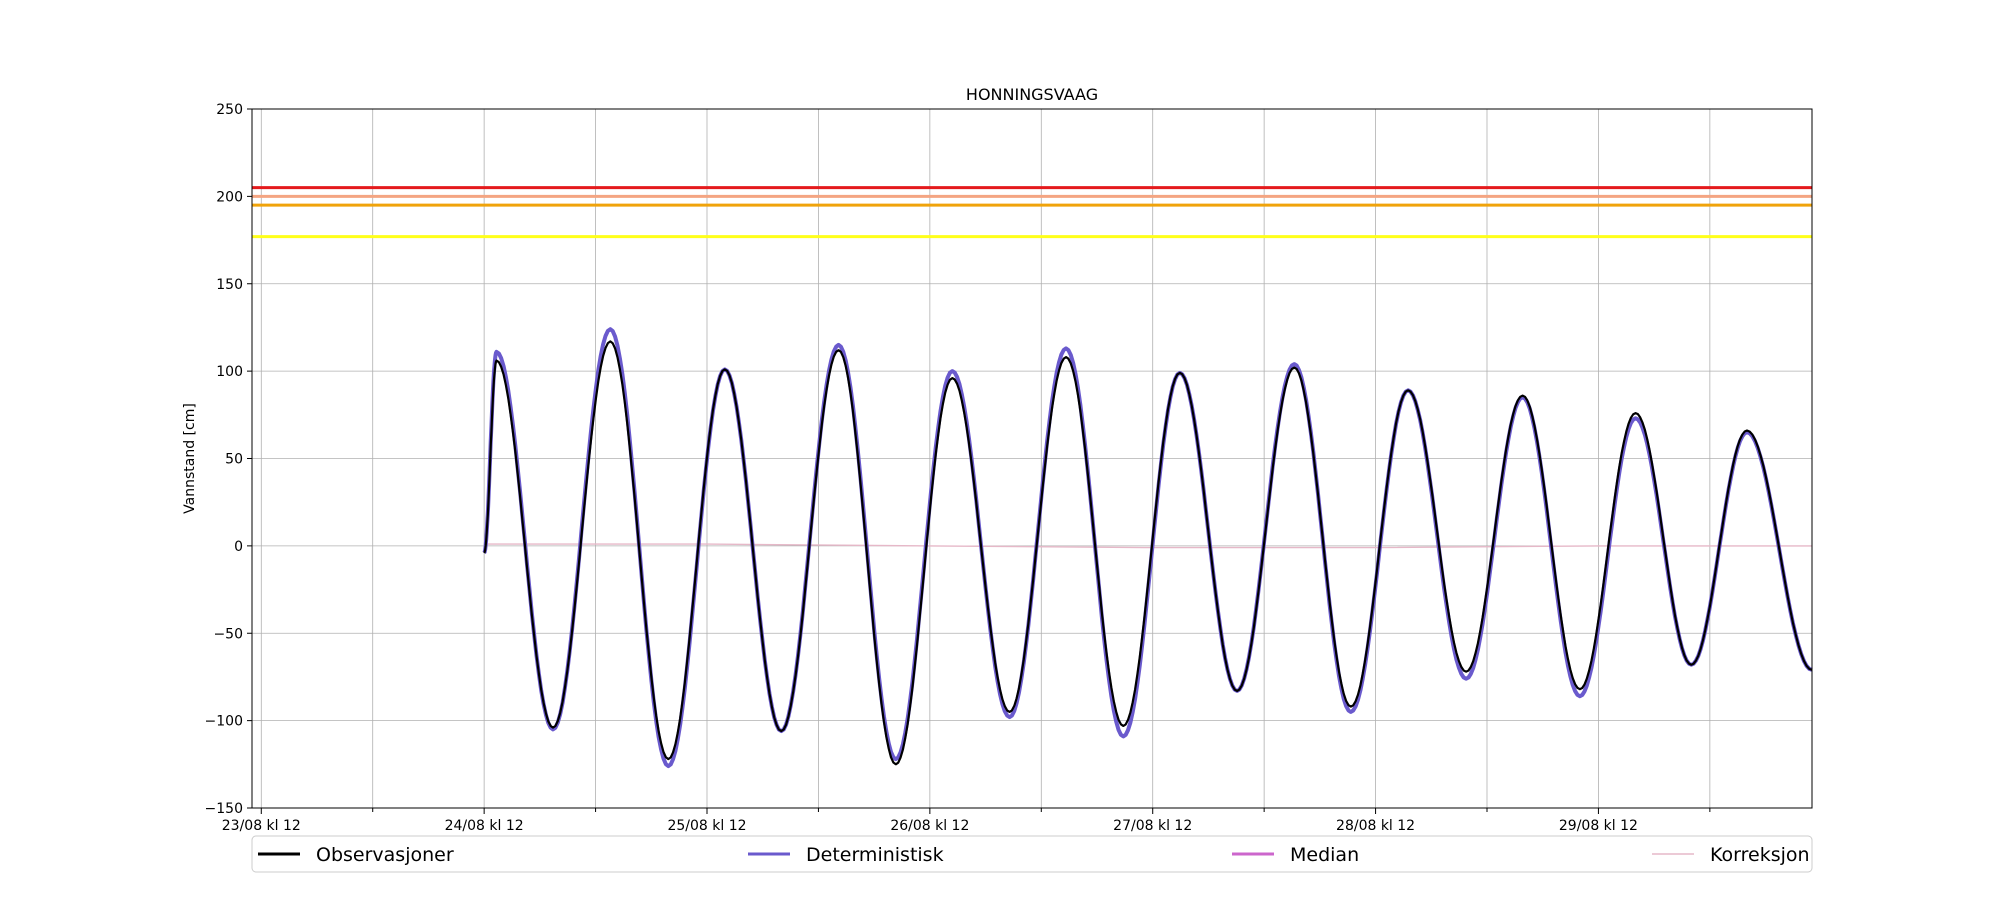 This screenshot has height=900, width=2000. Describe the element at coordinates (706, 826) in the screenshot. I see `x-tick-label-2: 25/08 kl 12` at that location.